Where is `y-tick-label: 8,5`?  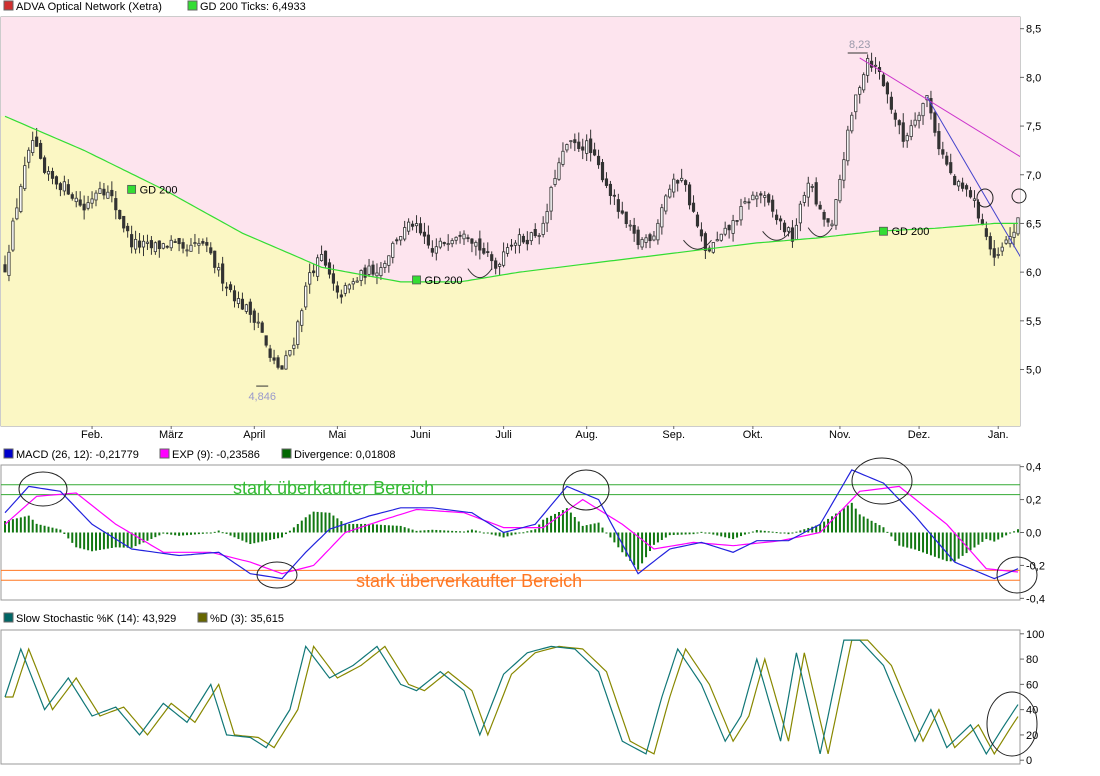
y-tick-label: 8,5 is located at coordinates (1033, 30).